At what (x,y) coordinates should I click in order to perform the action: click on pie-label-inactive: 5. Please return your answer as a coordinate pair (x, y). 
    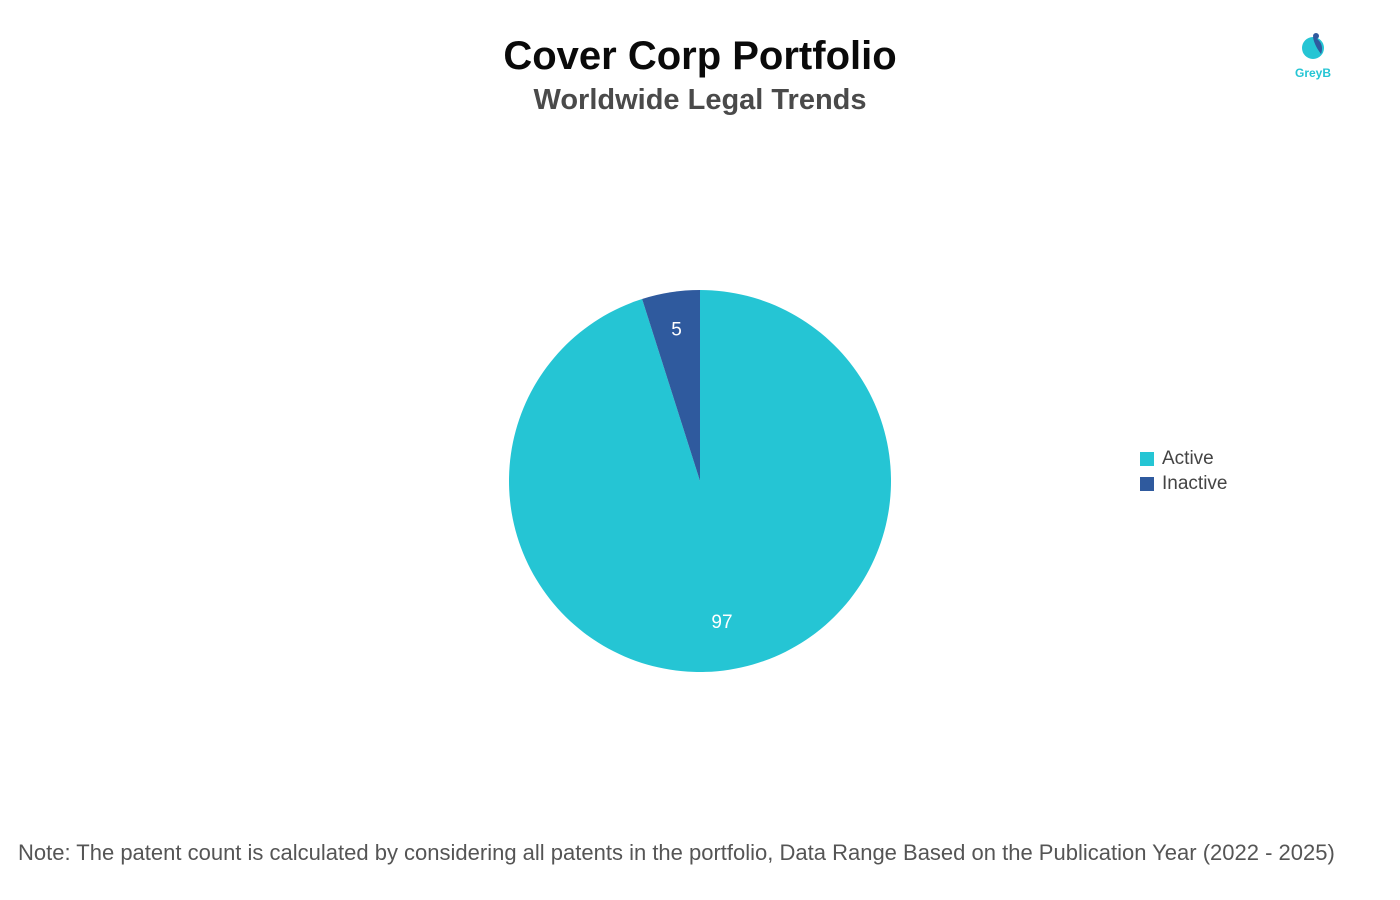
    Looking at the image, I should click on (676, 330).